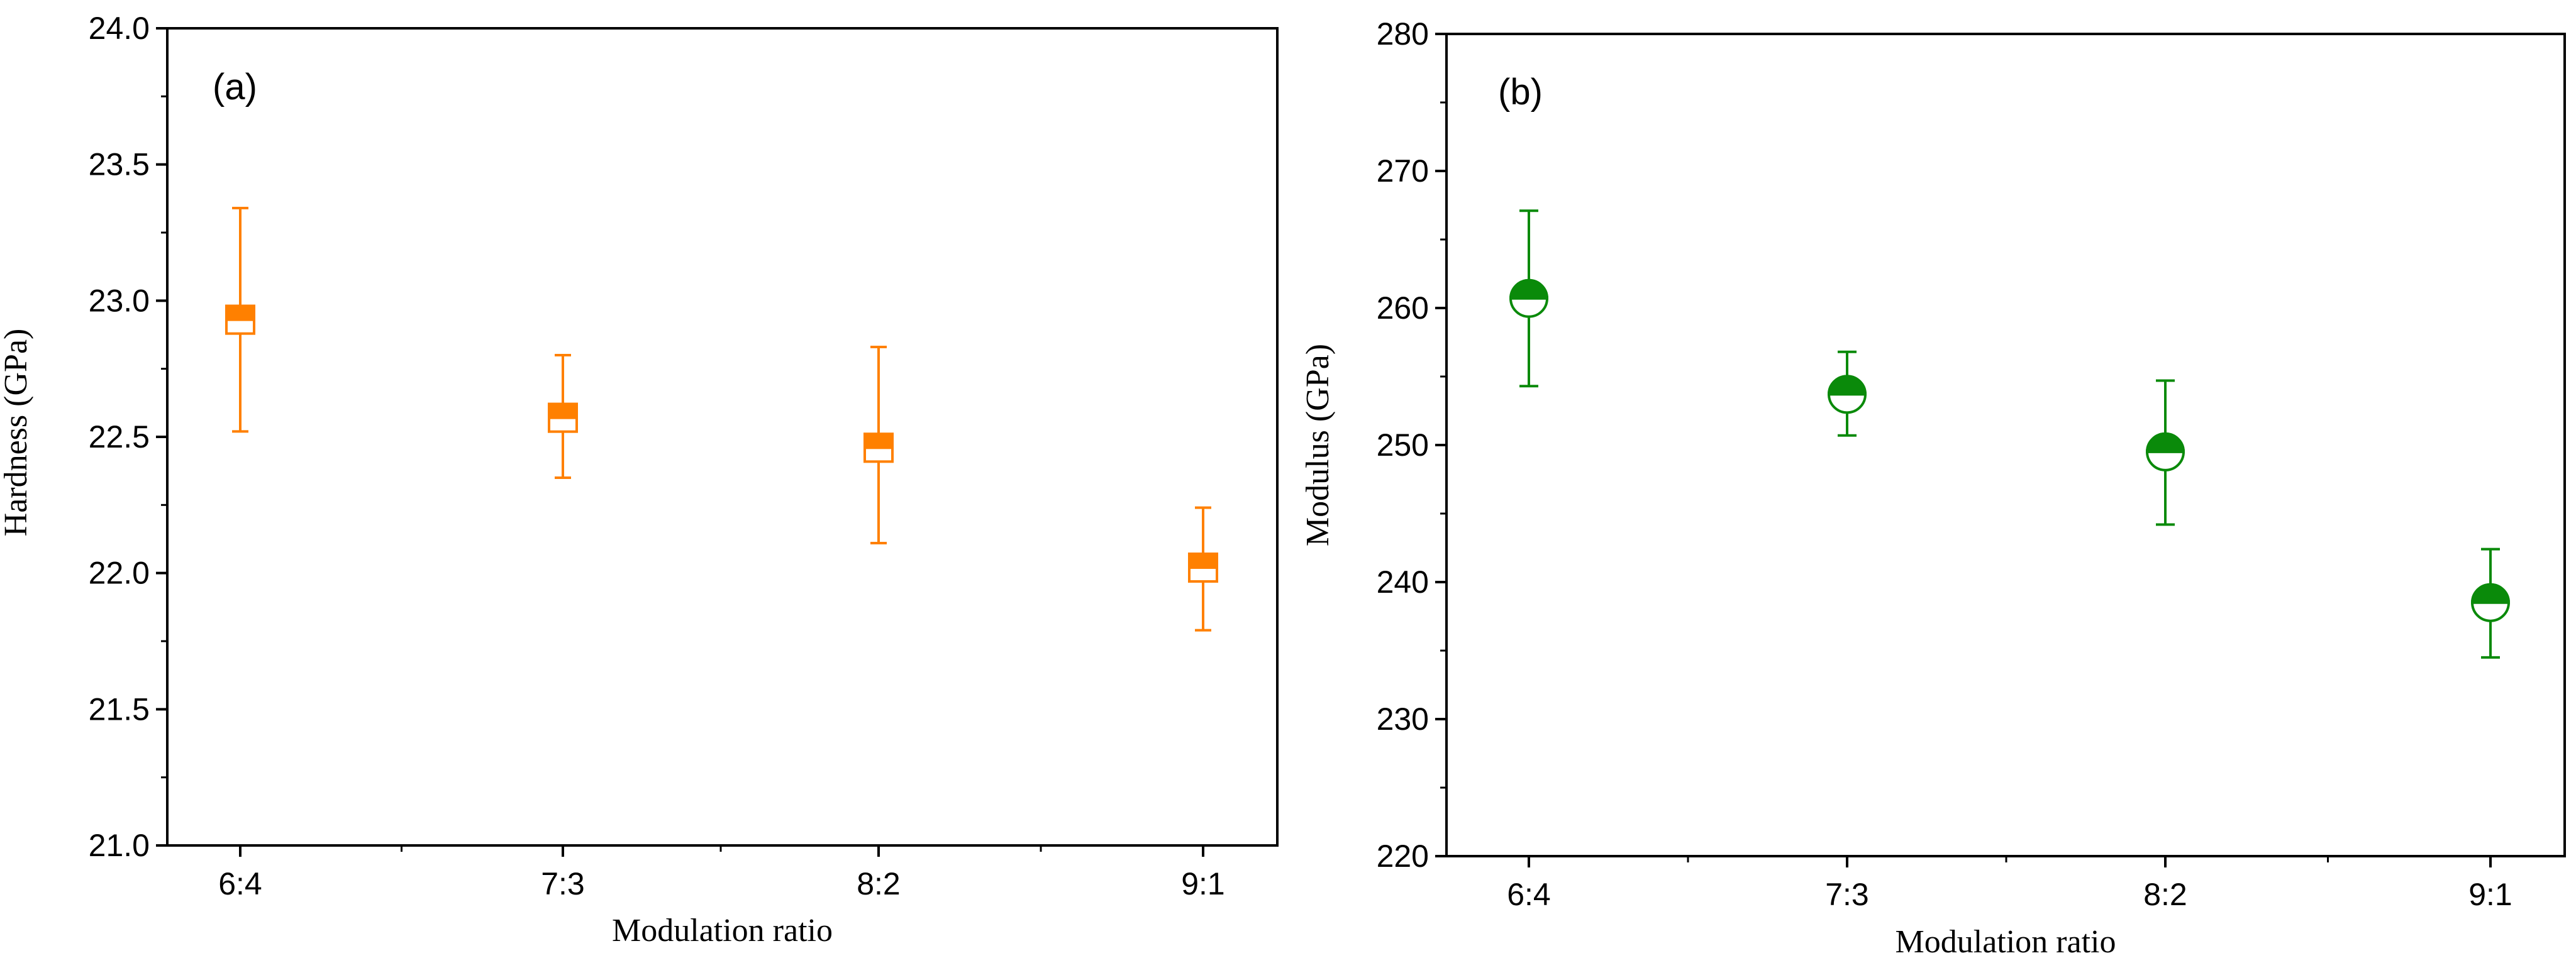 This screenshot has height=963, width=2576. What do you see at coordinates (119, 28) in the screenshot?
I see `y-tick-label: 24.0` at bounding box center [119, 28].